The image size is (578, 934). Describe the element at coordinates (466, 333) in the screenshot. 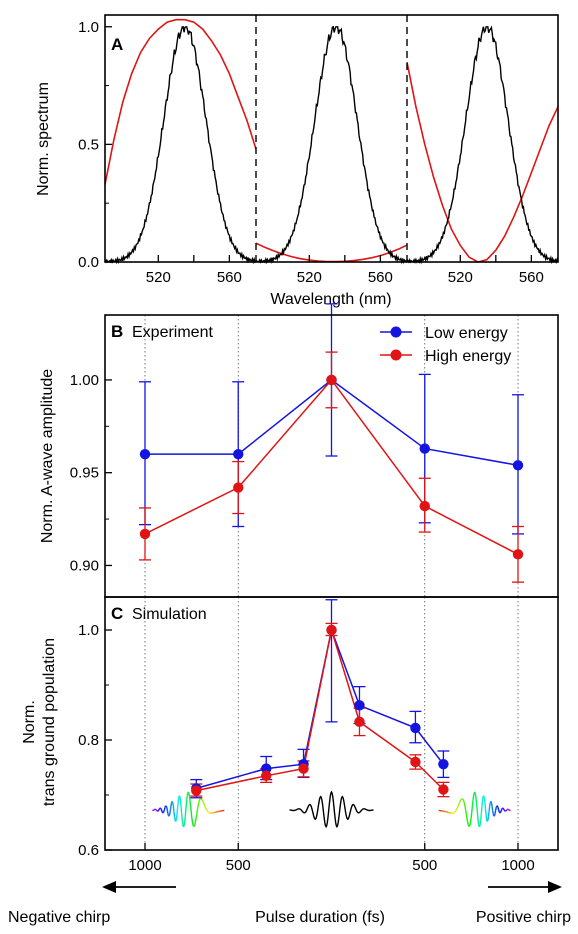

I see `legend-low-label: Low energy` at that location.